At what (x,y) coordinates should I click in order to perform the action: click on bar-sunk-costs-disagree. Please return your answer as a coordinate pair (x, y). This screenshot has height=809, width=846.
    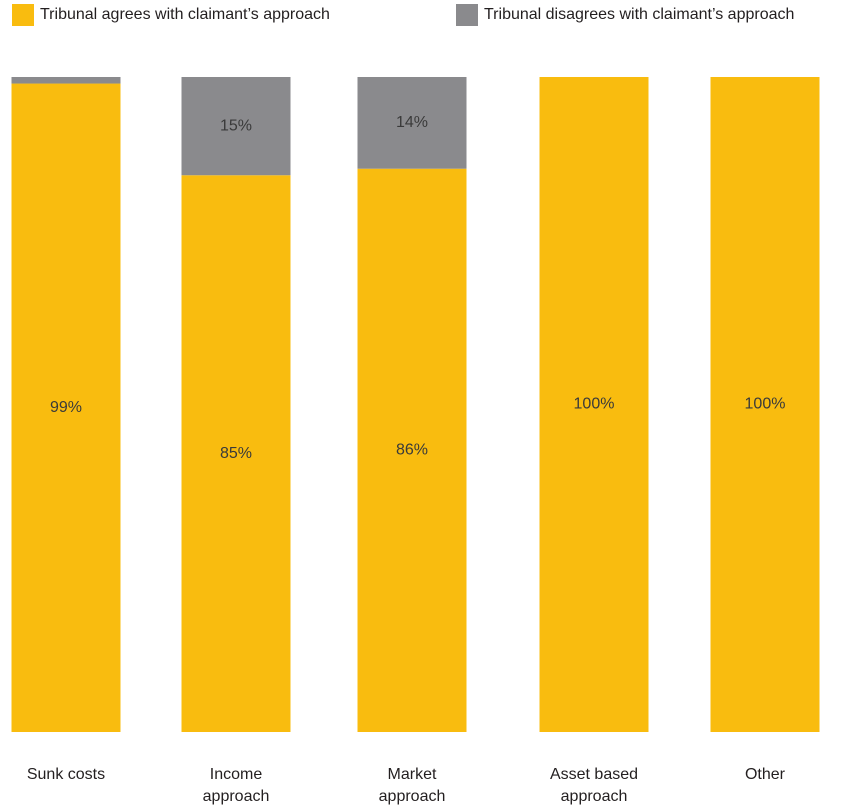
    Looking at the image, I should click on (66, 80).